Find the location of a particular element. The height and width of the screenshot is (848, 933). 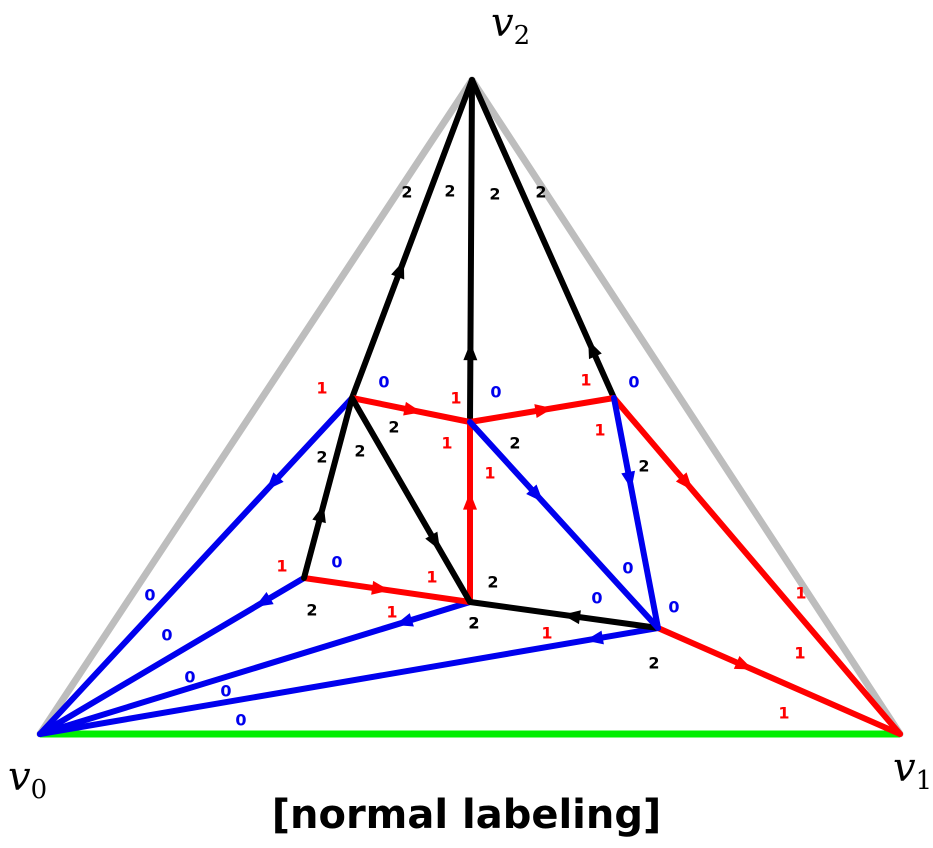

edge-c-e-arrow is located at coordinates (470, 501).